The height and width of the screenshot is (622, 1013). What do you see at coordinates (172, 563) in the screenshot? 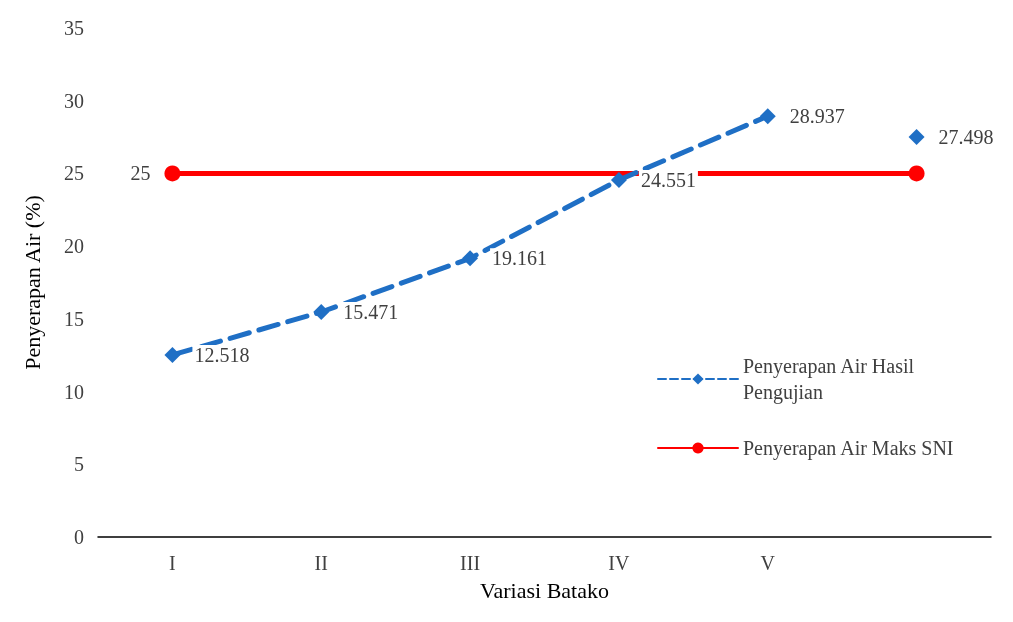
I see `x-tick-label: I` at bounding box center [172, 563].